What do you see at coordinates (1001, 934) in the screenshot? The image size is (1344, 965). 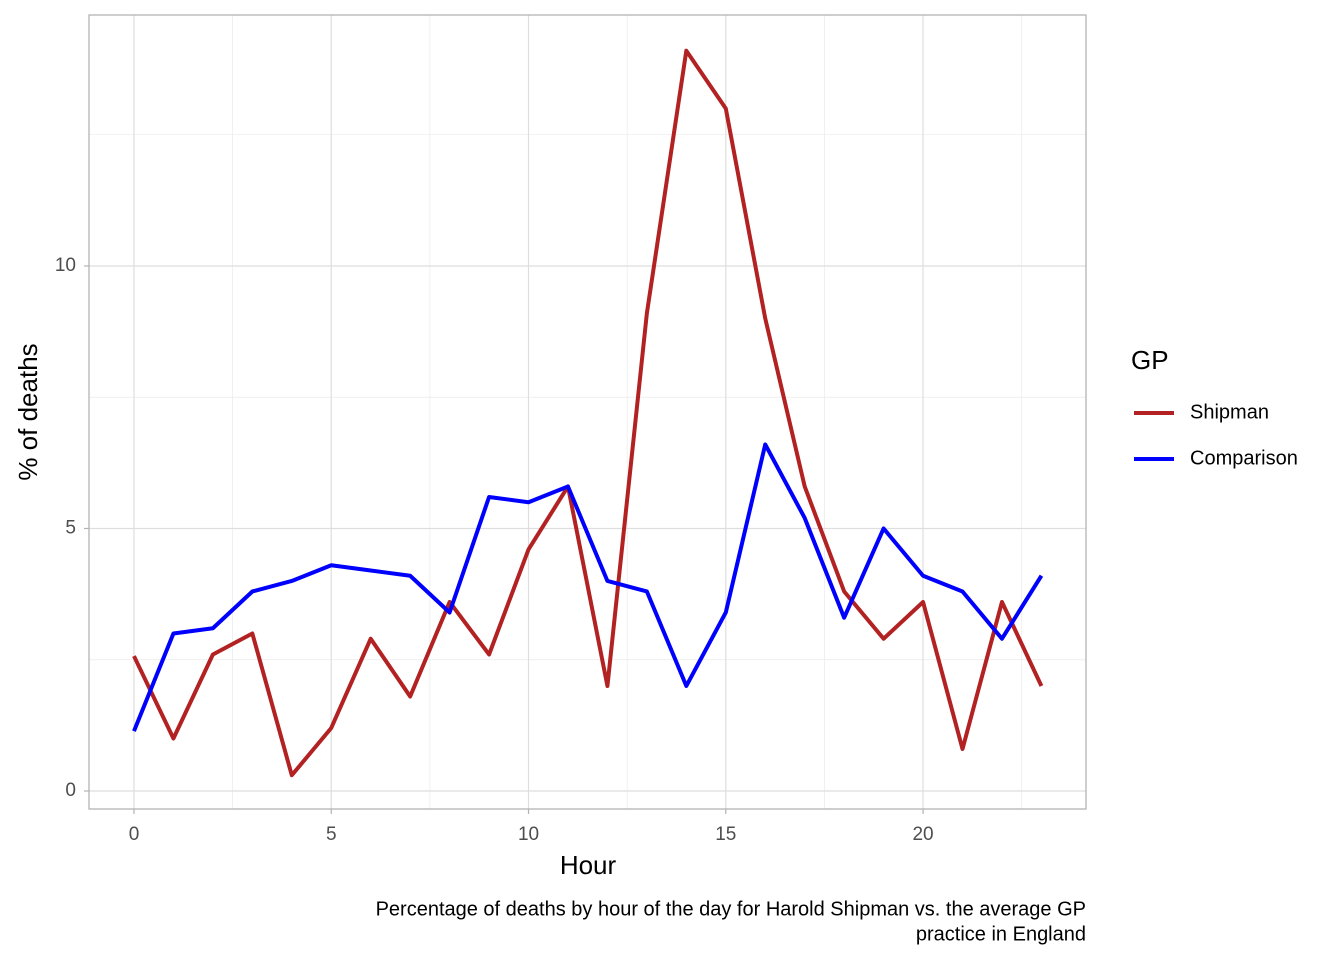 I see `caption: practice in England` at bounding box center [1001, 934].